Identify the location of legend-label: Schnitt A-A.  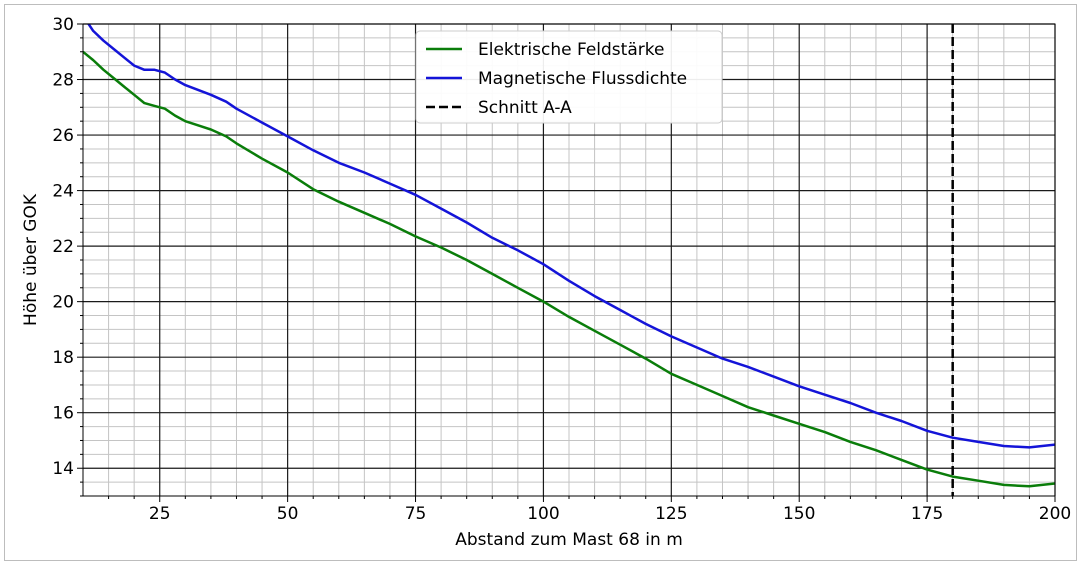
(525, 108).